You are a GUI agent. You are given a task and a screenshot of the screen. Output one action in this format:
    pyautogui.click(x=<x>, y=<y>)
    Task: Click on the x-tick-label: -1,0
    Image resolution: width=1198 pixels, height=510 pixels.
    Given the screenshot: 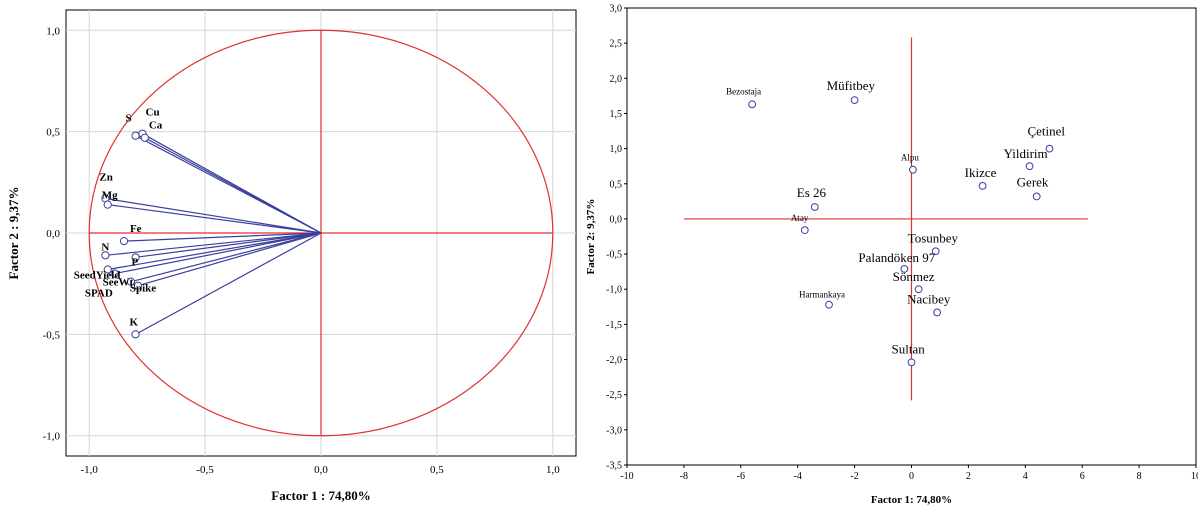 What is the action you would take?
    pyautogui.click(x=89, y=470)
    